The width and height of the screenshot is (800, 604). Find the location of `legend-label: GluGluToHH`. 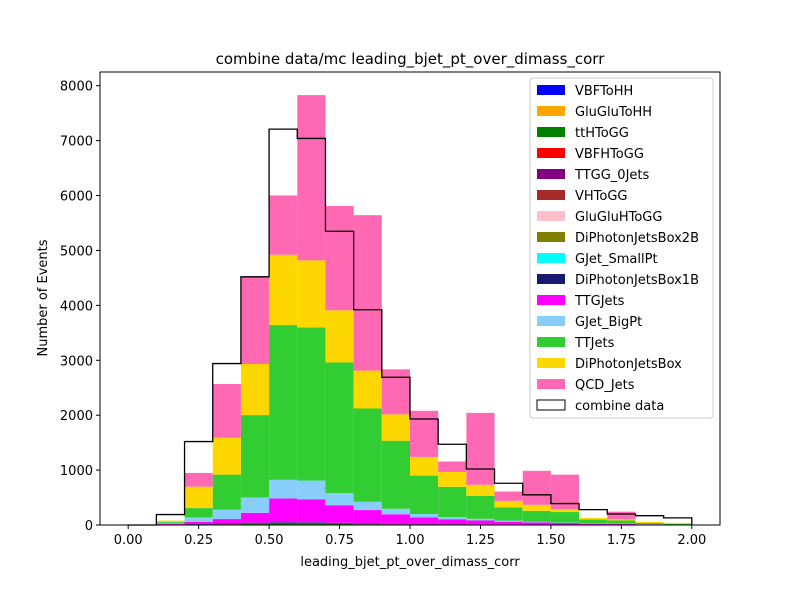

legend-label: GluGluToHH is located at coordinates (613, 112).